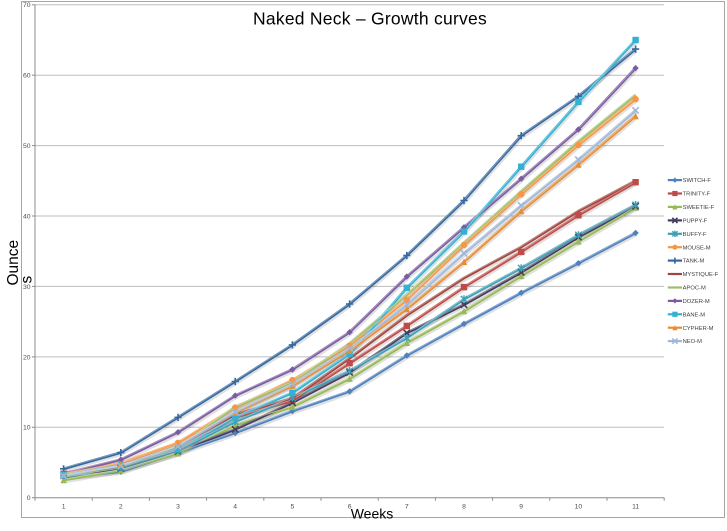  What do you see at coordinates (694, 262) in the screenshot?
I see `svg-text: TANK-M` at bounding box center [694, 262].